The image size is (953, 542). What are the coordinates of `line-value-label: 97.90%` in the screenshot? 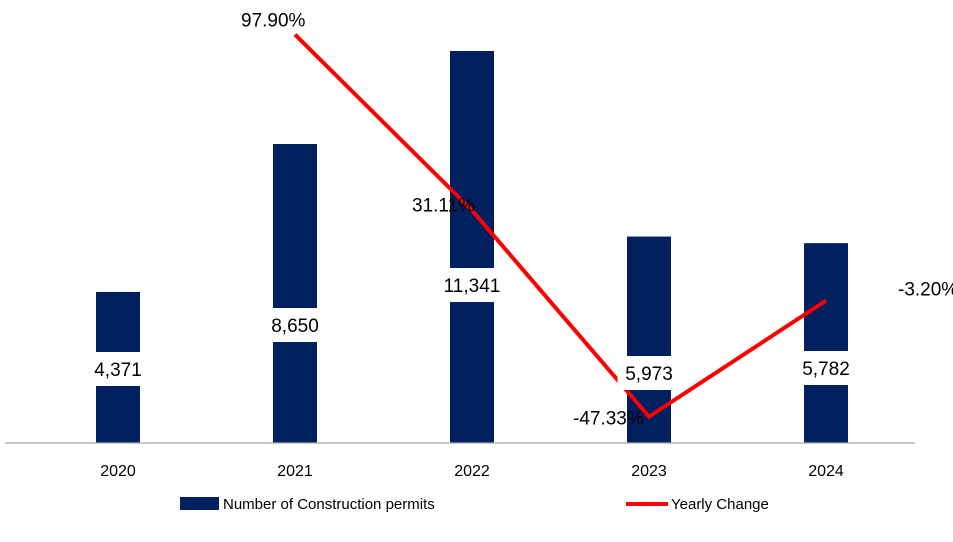 It's located at (273, 21).